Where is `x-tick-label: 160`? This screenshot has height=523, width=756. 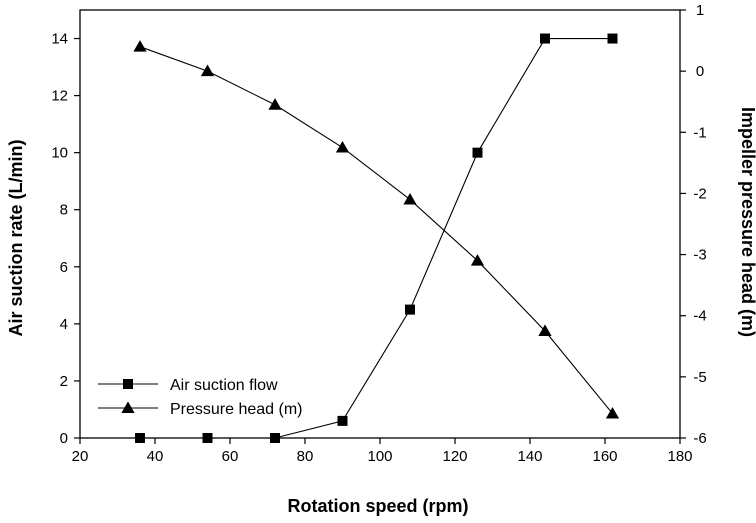
x-tick-label: 160 is located at coordinates (604, 456).